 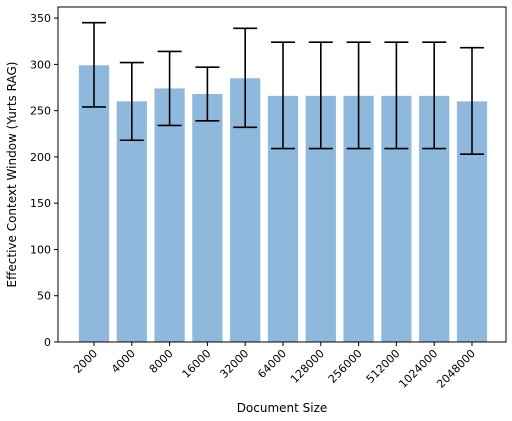 I want to click on y-axis-label: Effective Context Window (Yurts RAG), so click(x=12, y=175).